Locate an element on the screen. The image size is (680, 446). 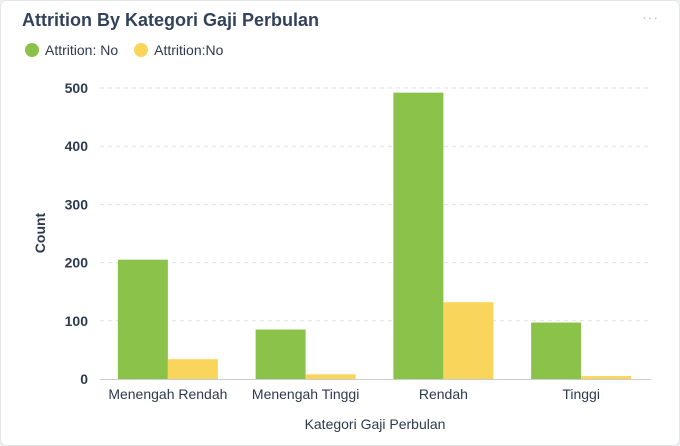
x-tick-label: Rendah is located at coordinates (443, 394).